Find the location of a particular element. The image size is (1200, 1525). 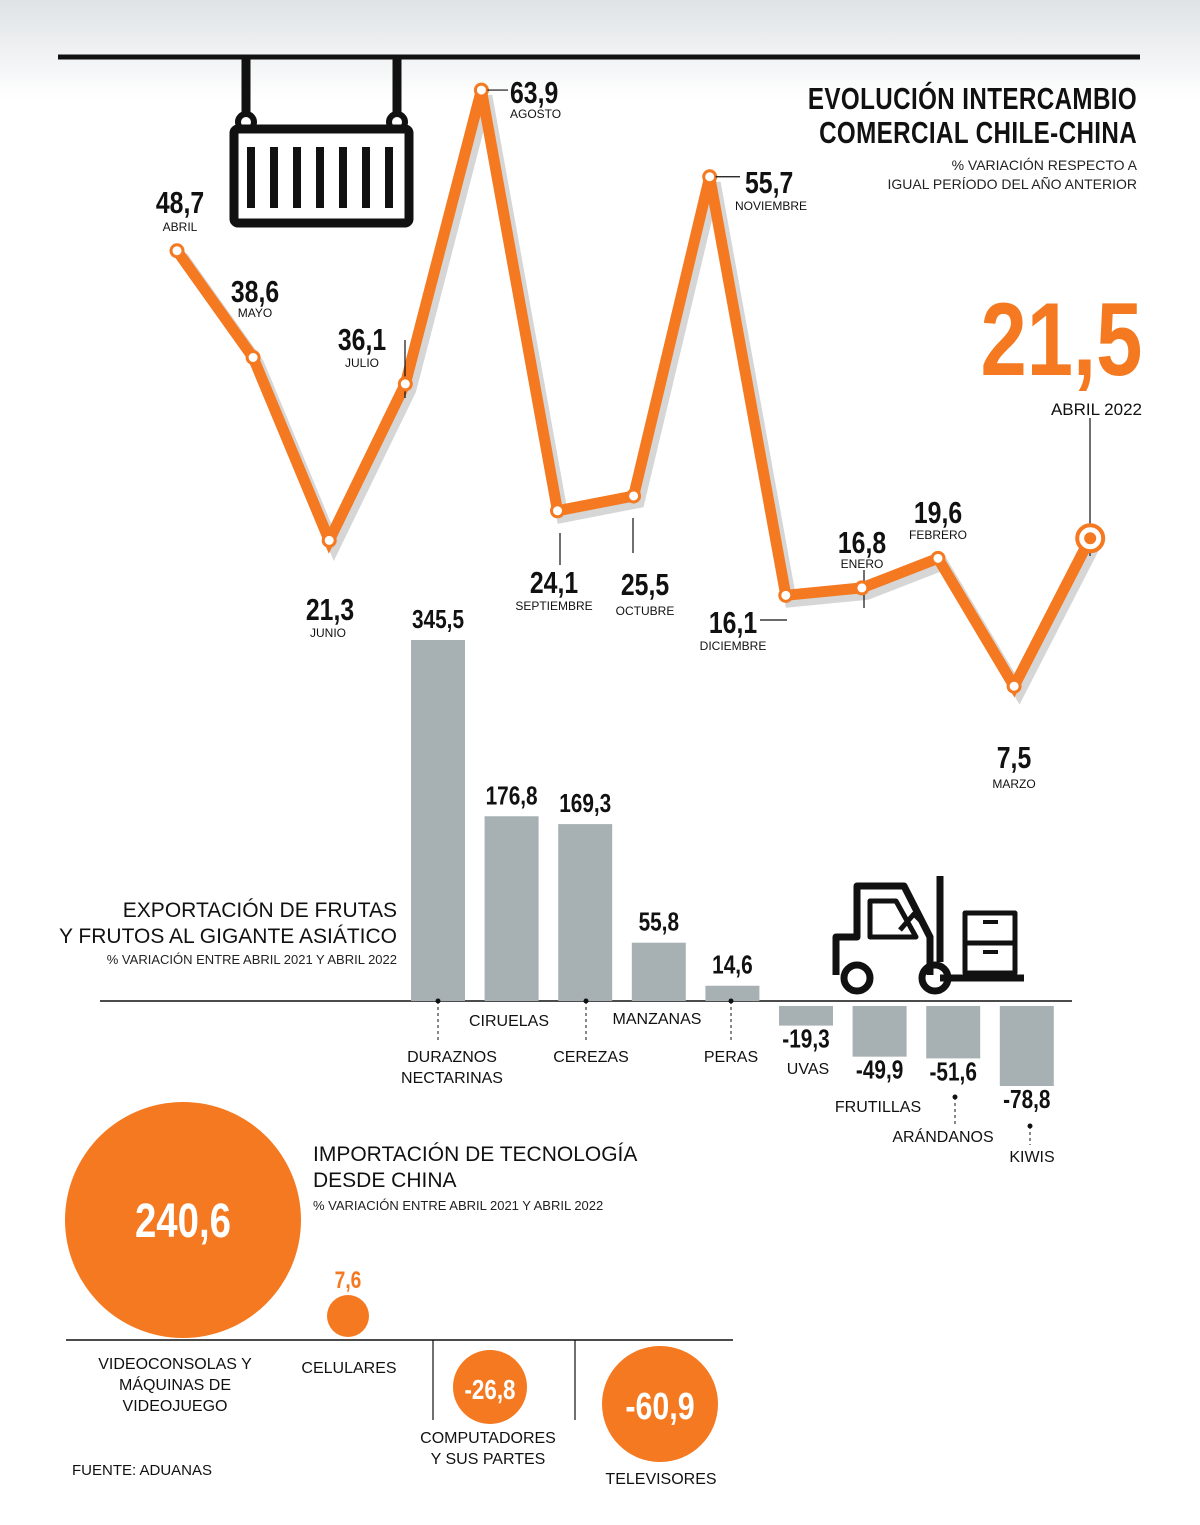

svg-text: 38,6 is located at coordinates (255, 291).